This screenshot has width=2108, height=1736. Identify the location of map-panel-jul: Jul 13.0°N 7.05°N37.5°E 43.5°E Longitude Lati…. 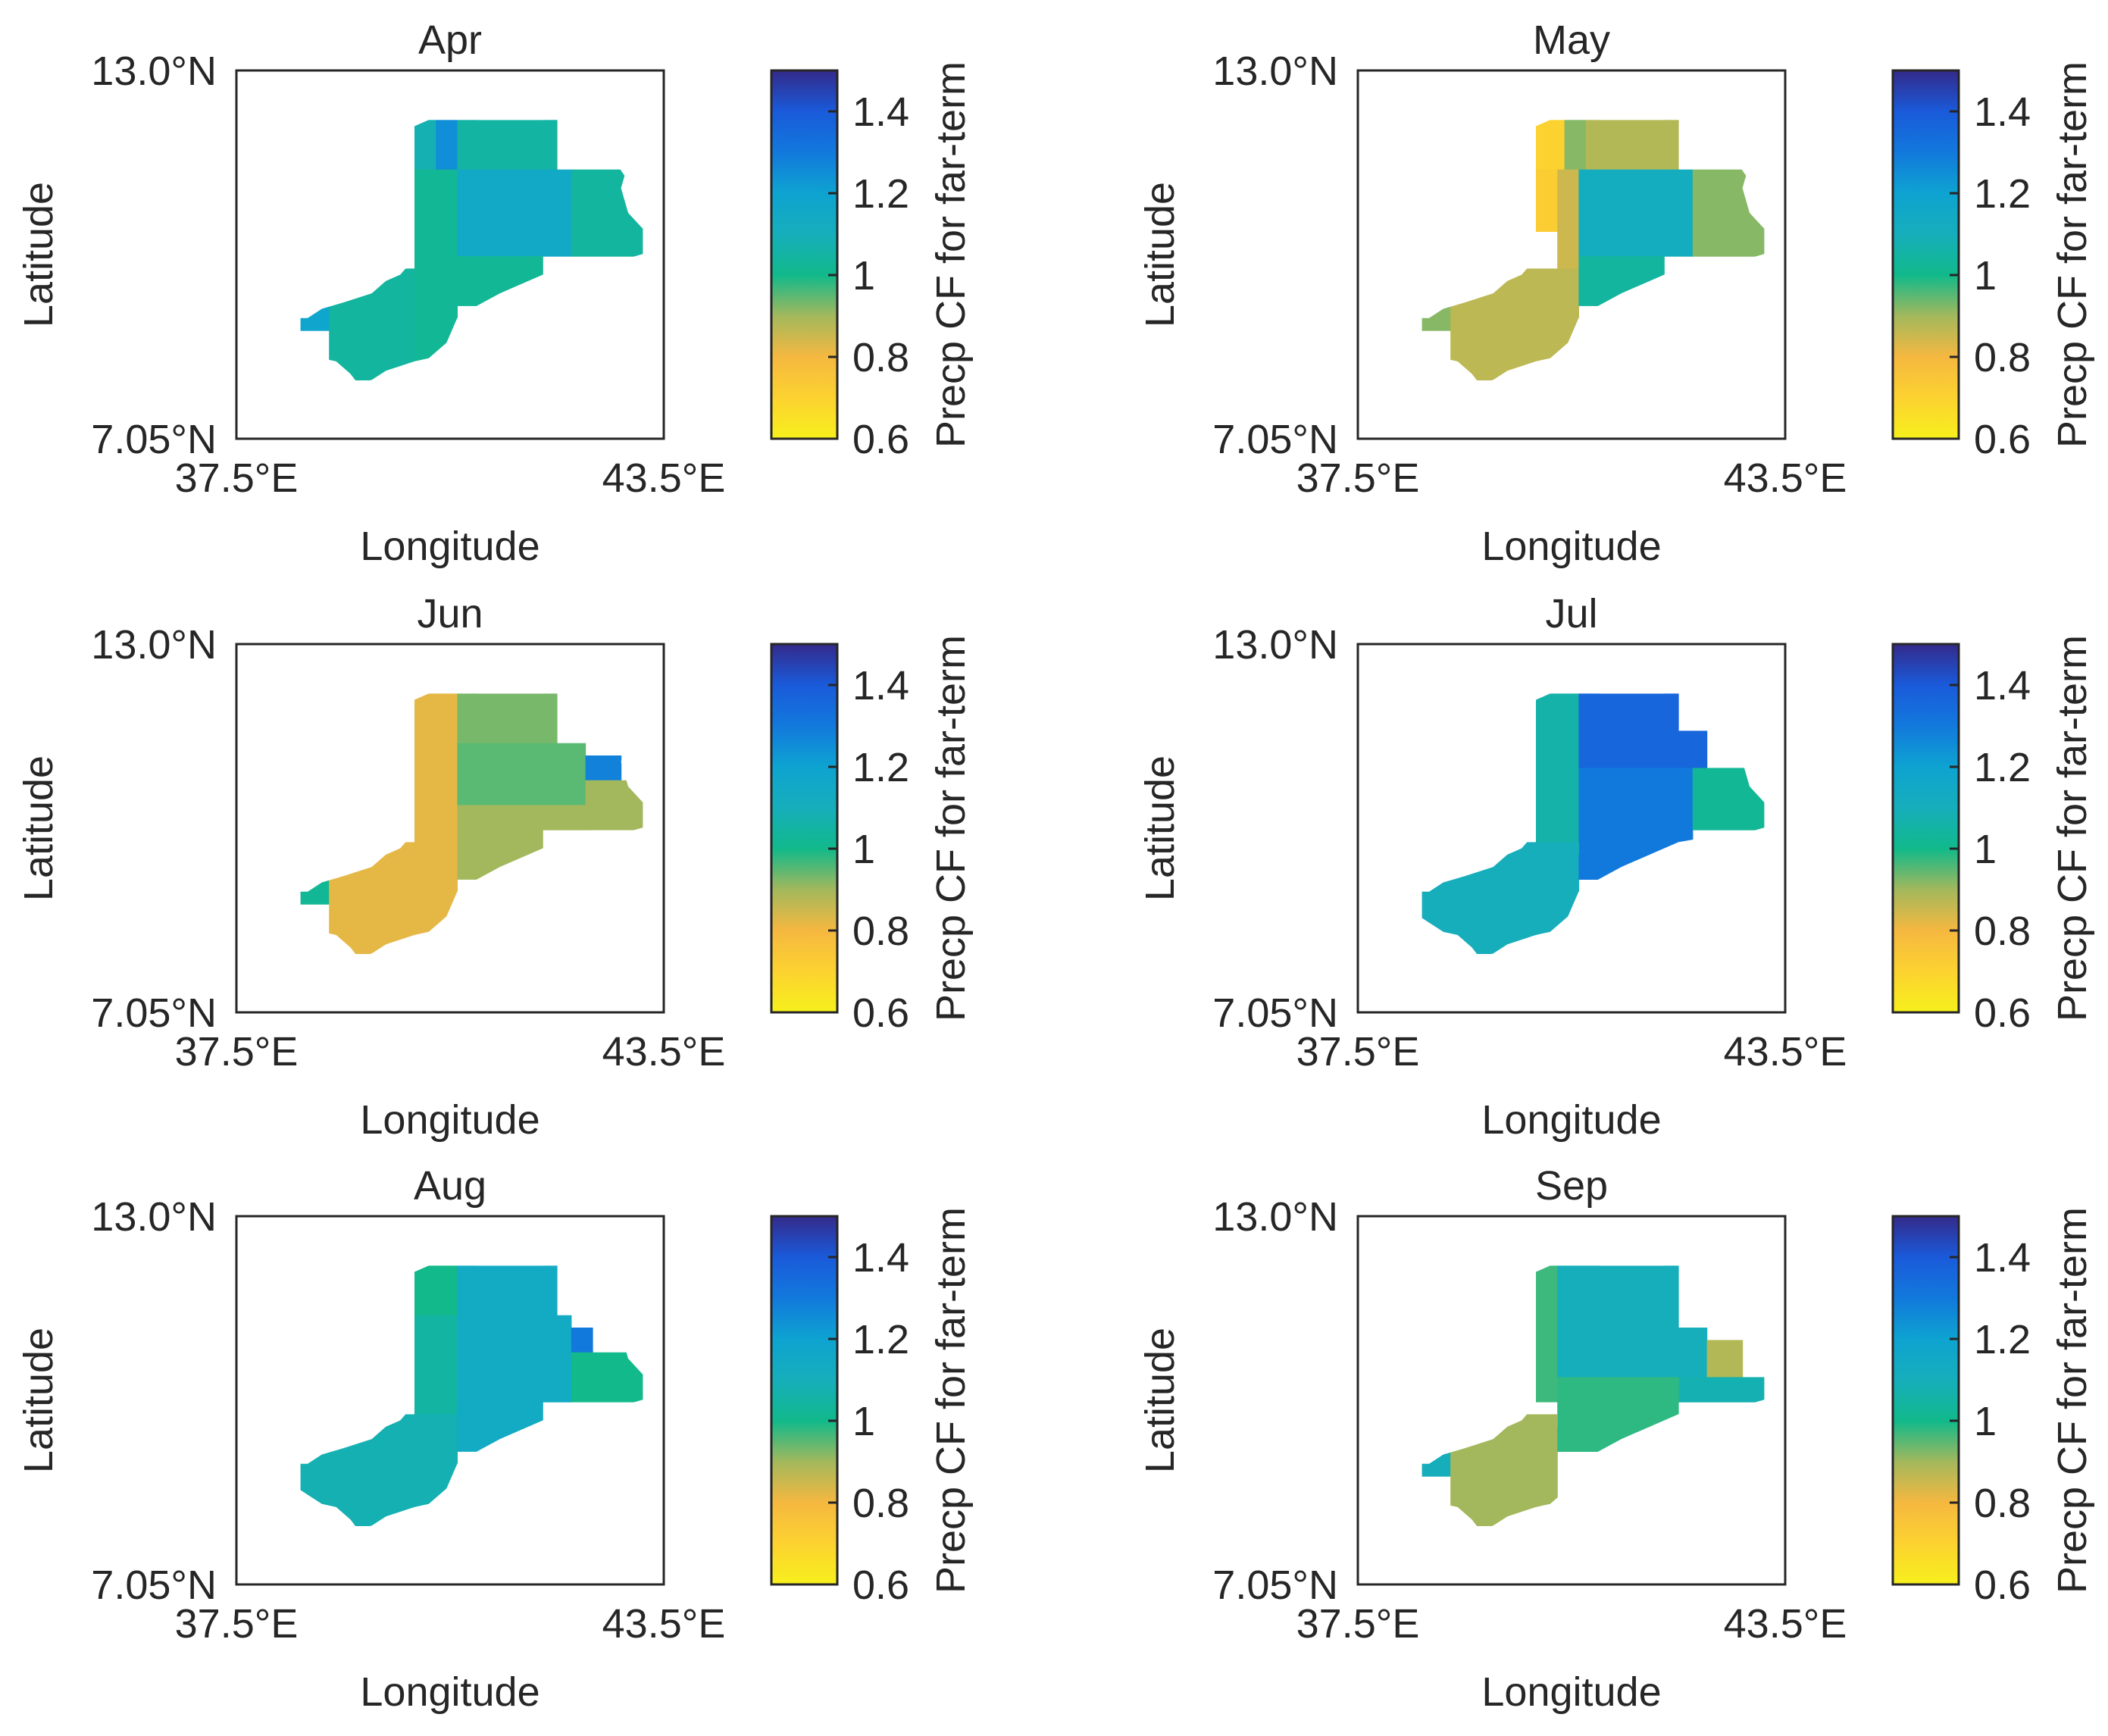
(1616, 867).